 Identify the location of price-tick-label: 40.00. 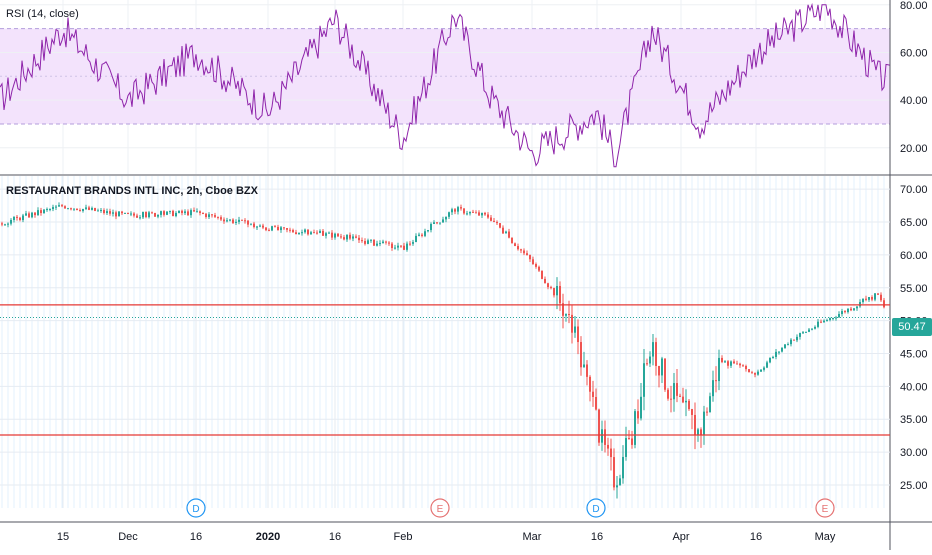
(914, 387).